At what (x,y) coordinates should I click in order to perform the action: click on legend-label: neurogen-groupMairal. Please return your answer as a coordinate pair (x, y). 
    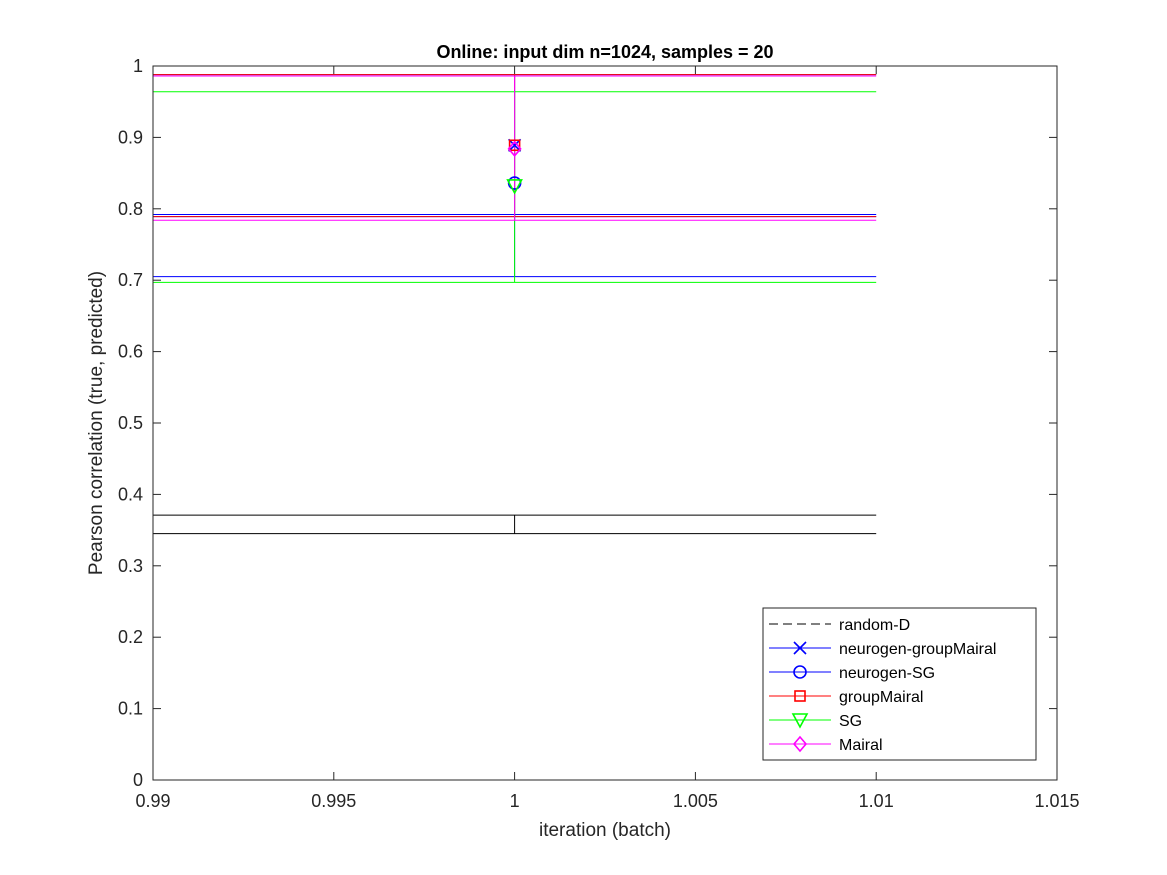
    Looking at the image, I should click on (917, 649).